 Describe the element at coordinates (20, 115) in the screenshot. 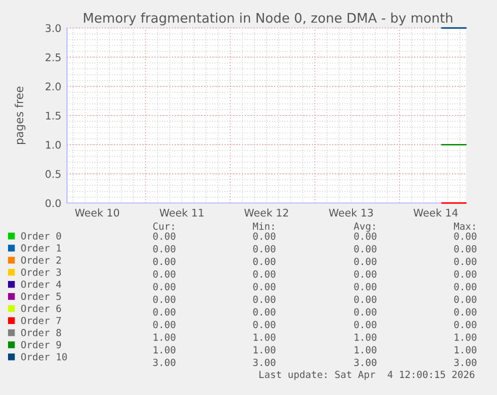

I see `y-axis-title: pages free` at that location.